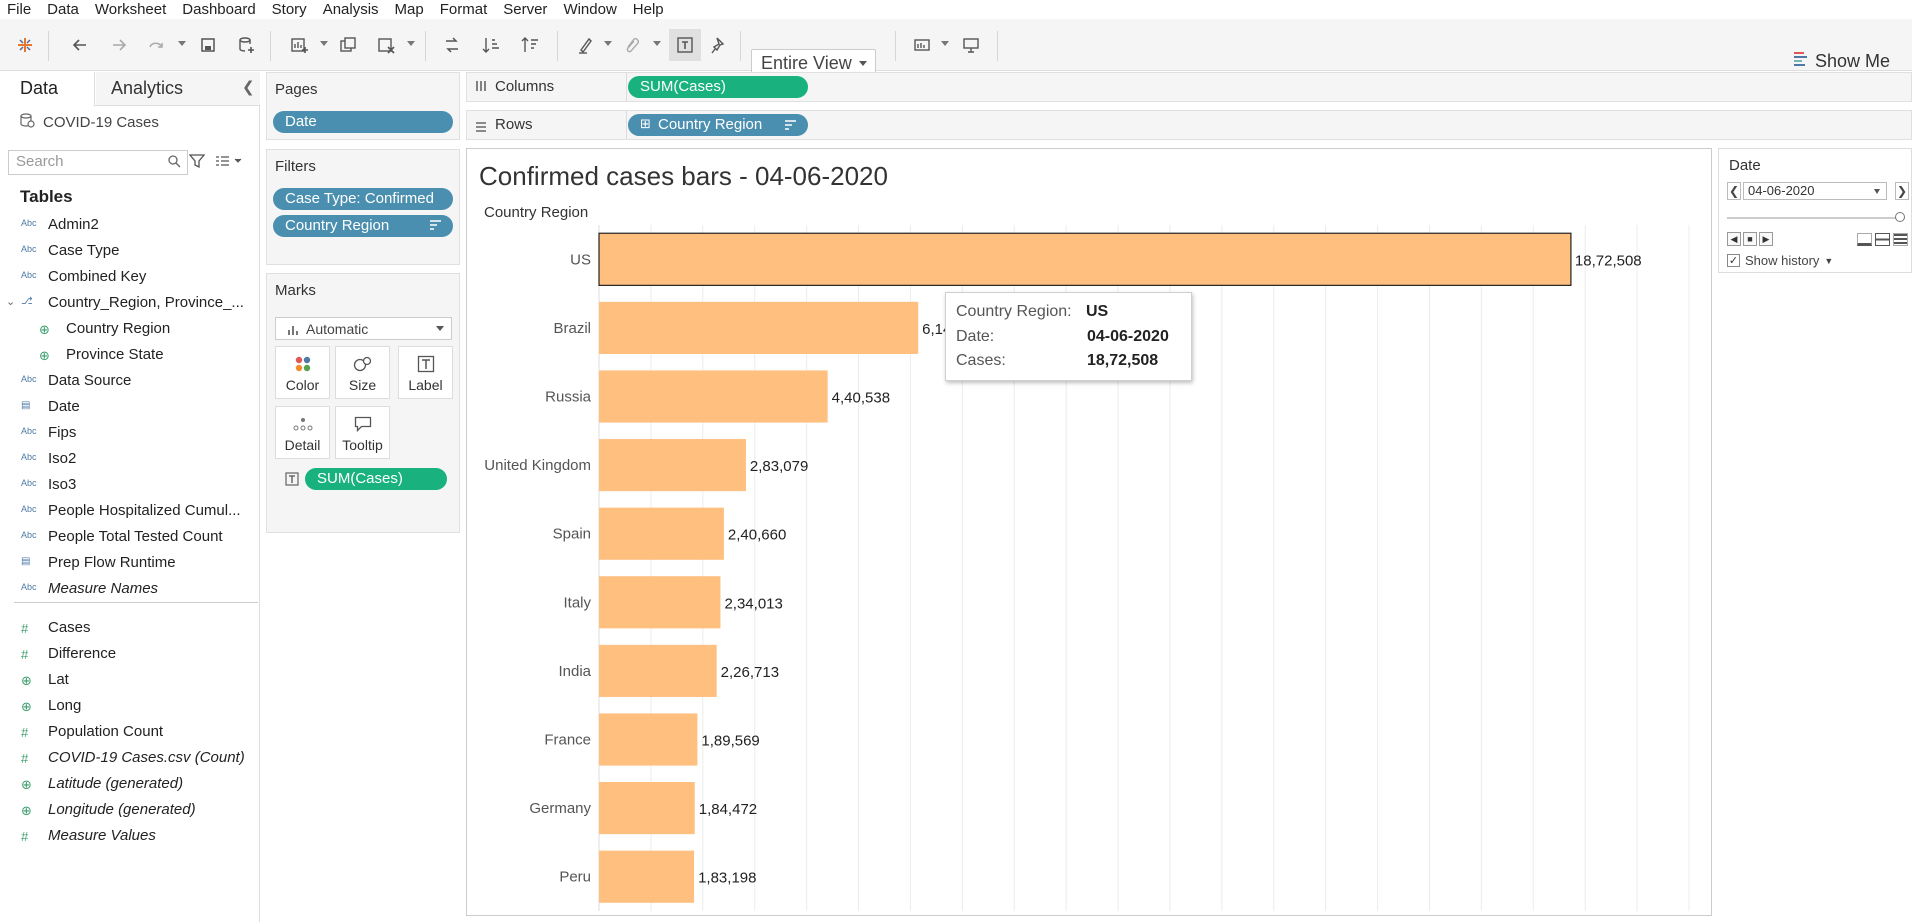 The height and width of the screenshot is (922, 1912). Describe the element at coordinates (19, 9) in the screenshot. I see `menu-item-file: File` at that location.